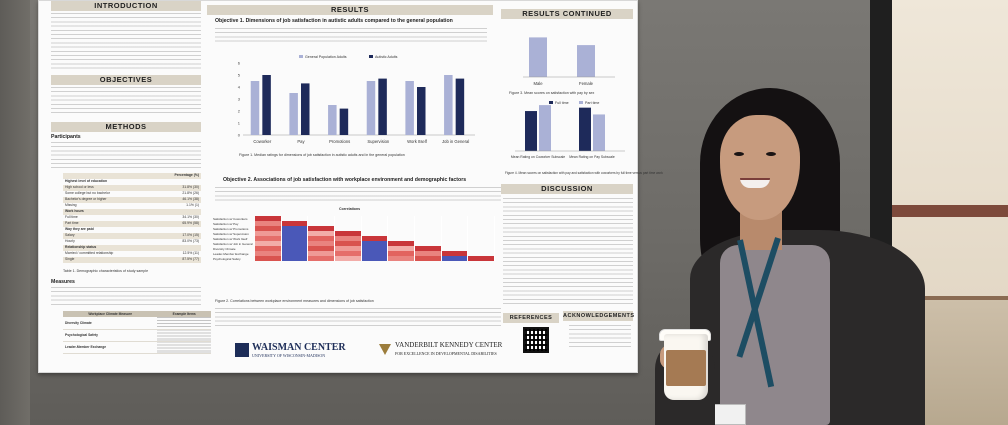 This screenshot has width=1008, height=425. What do you see at coordinates (538, 157) in the screenshot?
I see `x-tick-label: Mean Rating on Coworker Subscale` at bounding box center [538, 157].